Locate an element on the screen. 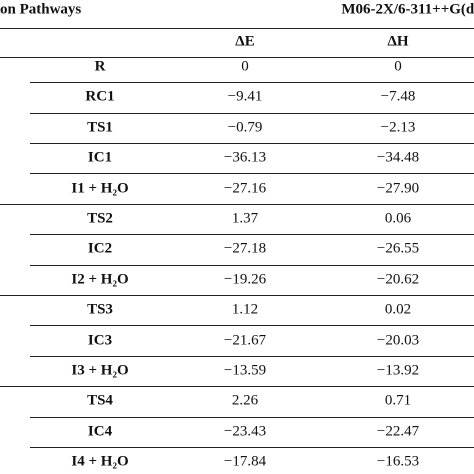 Image resolution: width=474 pixels, height=474 pixels. cell-value: −36.13 is located at coordinates (245, 157).